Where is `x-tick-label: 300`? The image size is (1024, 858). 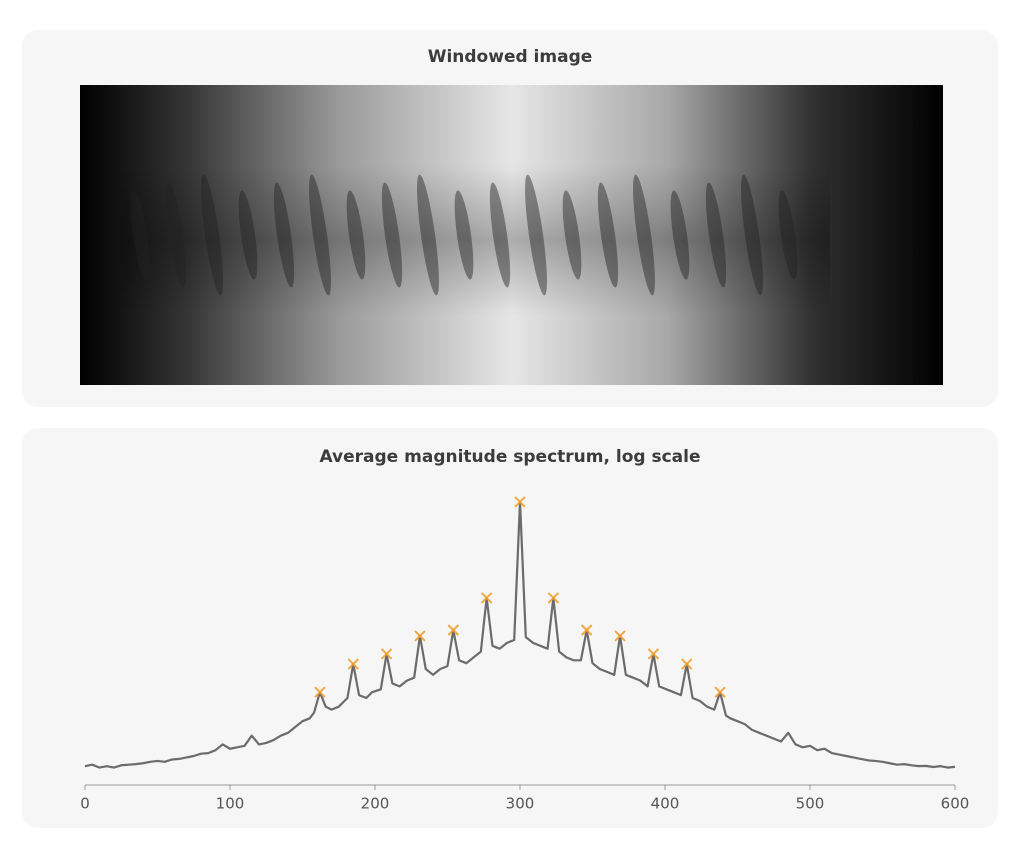
x-tick-label: 300 is located at coordinates (520, 804).